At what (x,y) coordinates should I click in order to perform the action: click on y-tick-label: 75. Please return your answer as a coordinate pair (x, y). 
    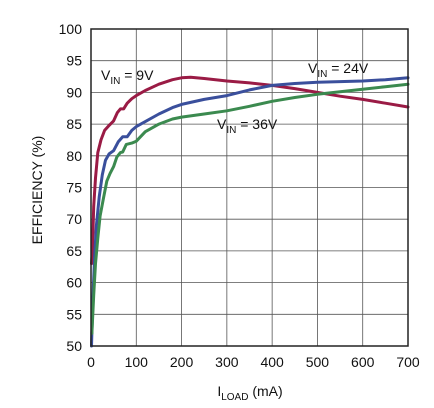
    Looking at the image, I should click on (74, 188).